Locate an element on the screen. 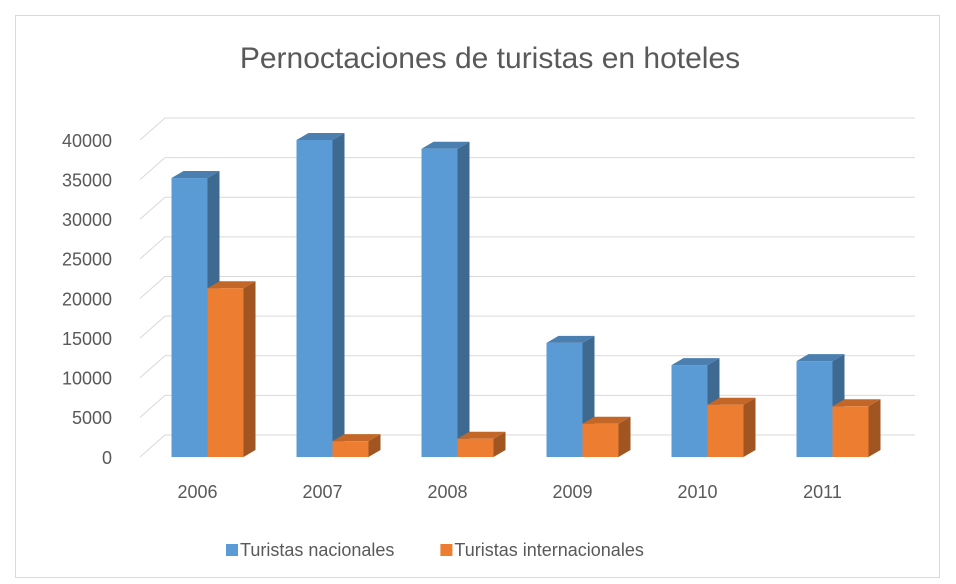 This screenshot has height=584, width=956. legend-label: Turistas internacionales is located at coordinates (548, 550).